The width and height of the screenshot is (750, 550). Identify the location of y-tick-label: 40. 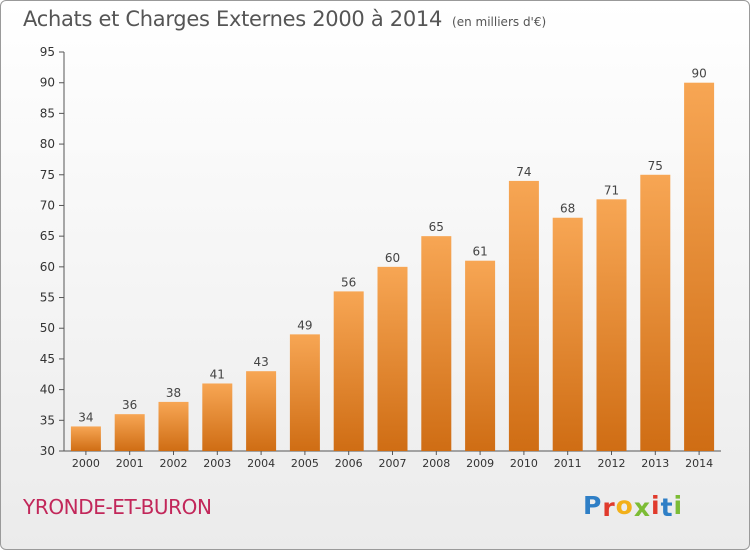
(47, 390).